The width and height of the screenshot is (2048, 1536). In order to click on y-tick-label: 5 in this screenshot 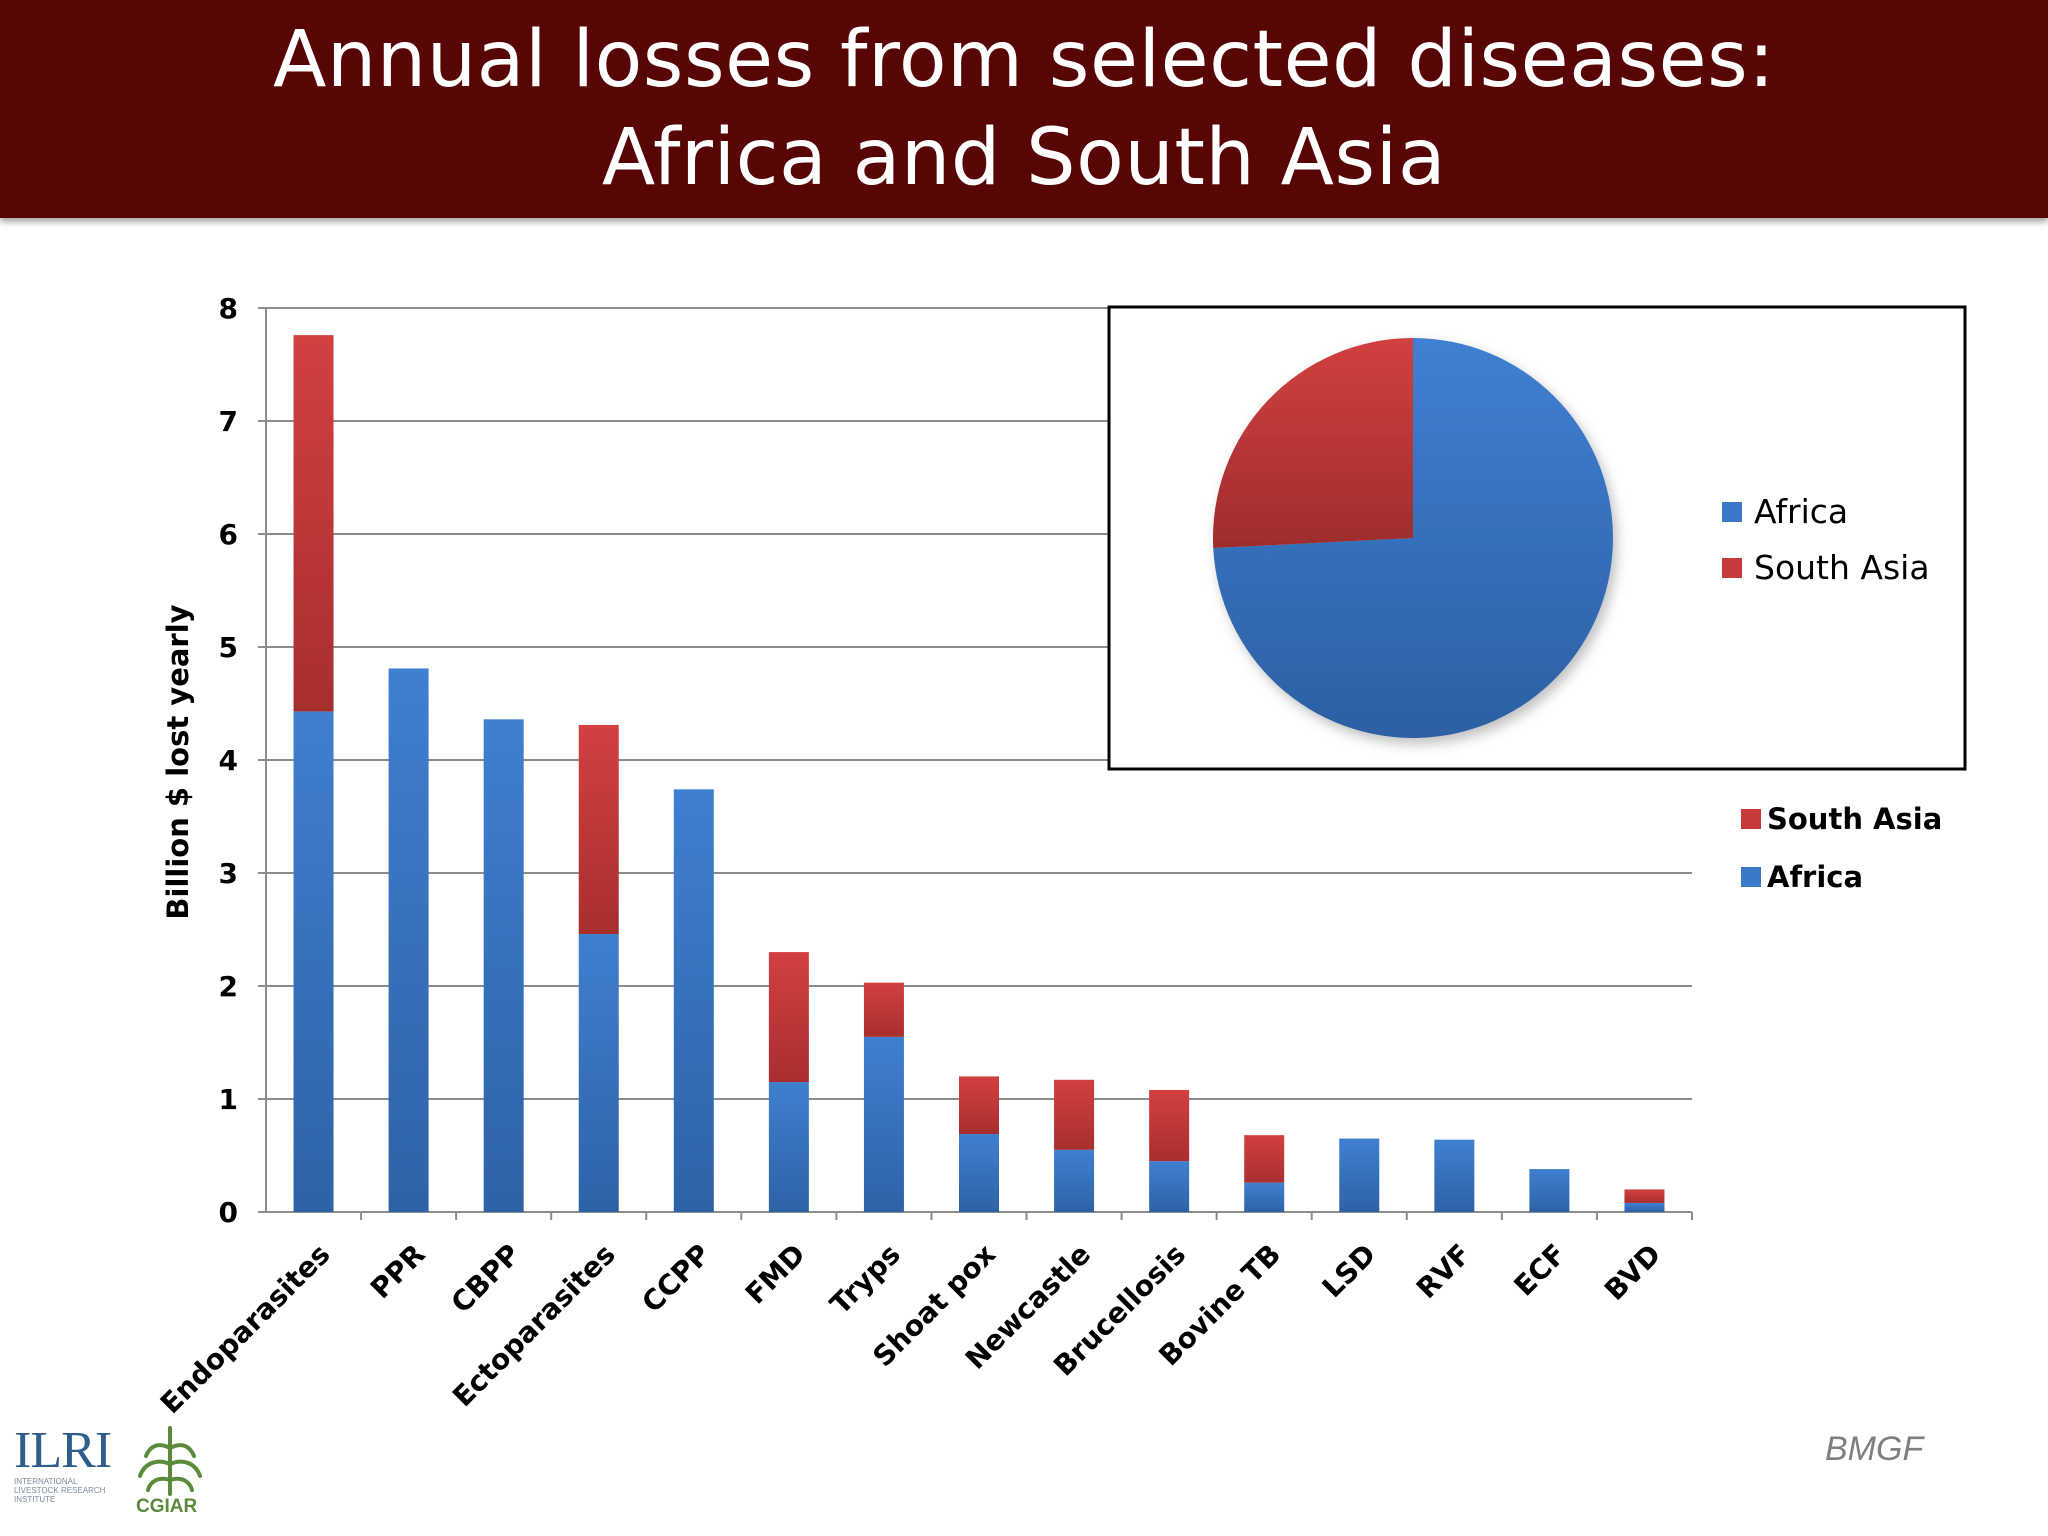, I will do `click(228, 647)`.